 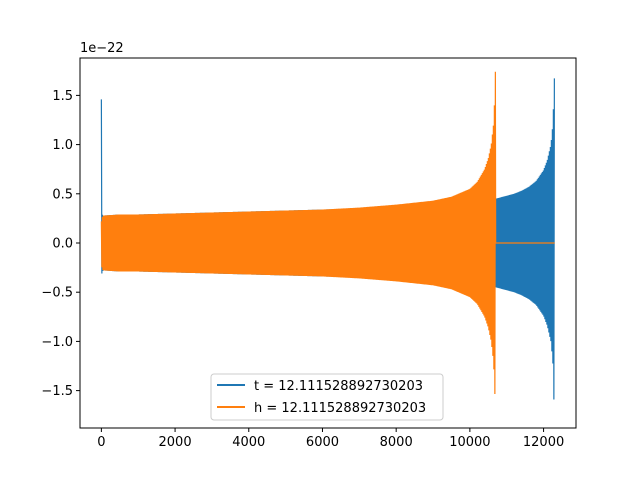 What do you see at coordinates (469, 442) in the screenshot?
I see `x-tick-label: 10000` at bounding box center [469, 442].